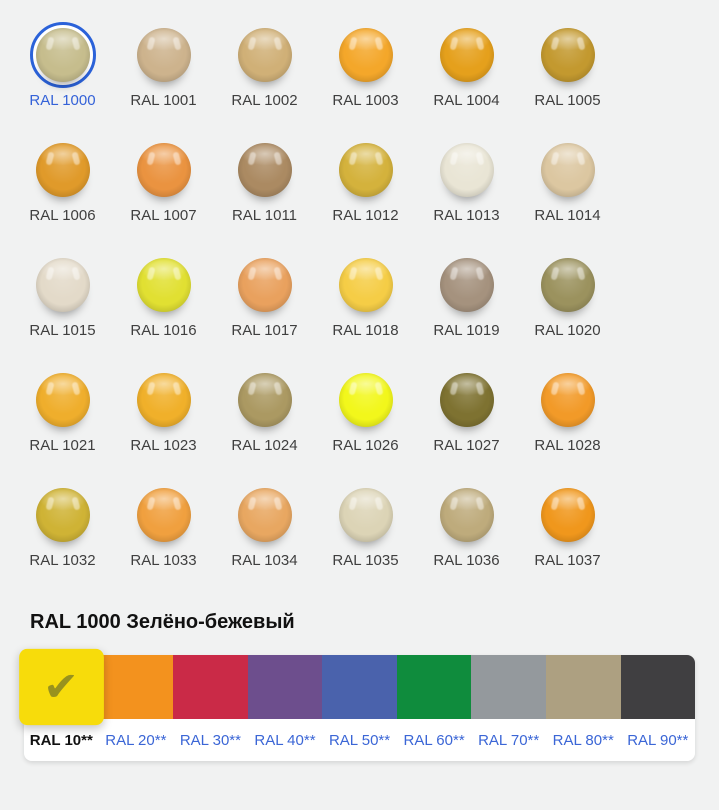  I want to click on color-tile-label: RAL 1032, so click(62, 560).